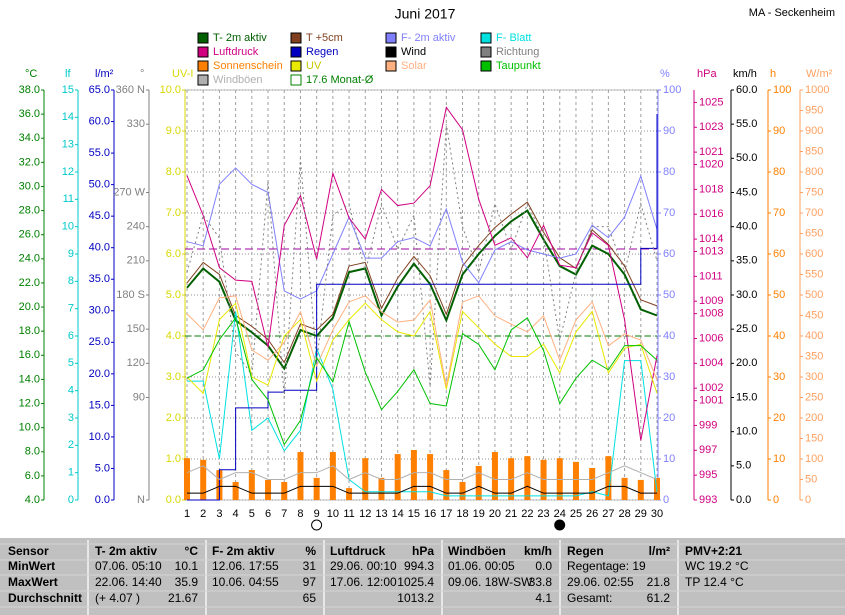 This screenshot has width=845, height=615. What do you see at coordinates (585, 551) in the screenshot?
I see `table-header: Regen` at bounding box center [585, 551].